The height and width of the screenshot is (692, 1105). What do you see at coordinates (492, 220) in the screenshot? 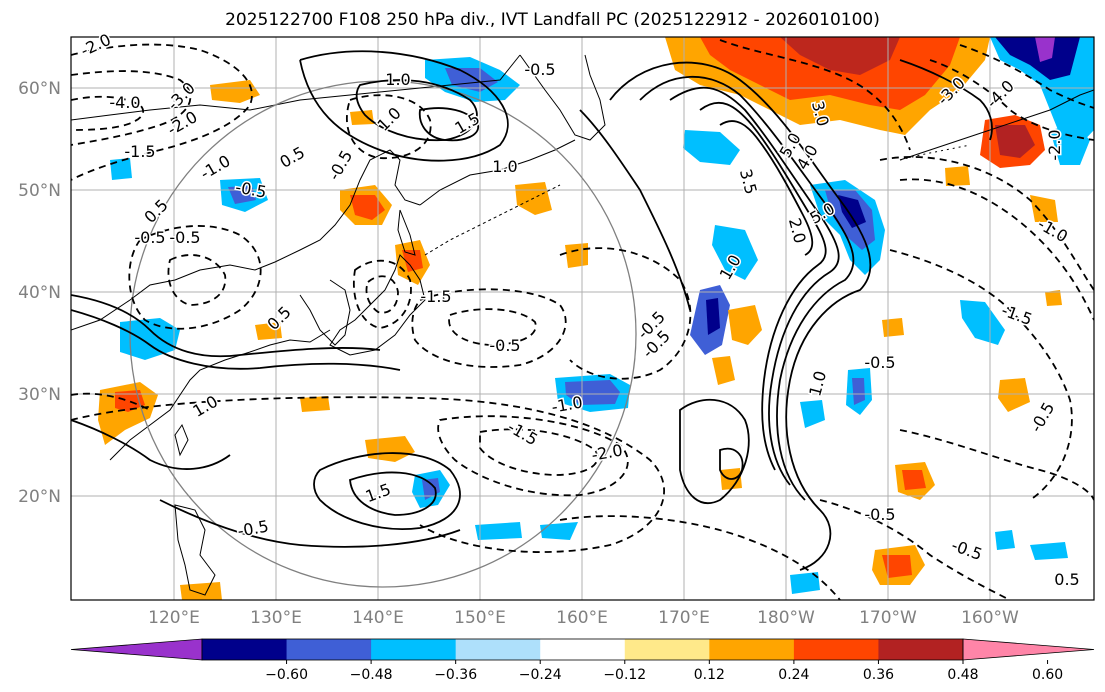
I see `coast-kurils` at bounding box center [492, 220].